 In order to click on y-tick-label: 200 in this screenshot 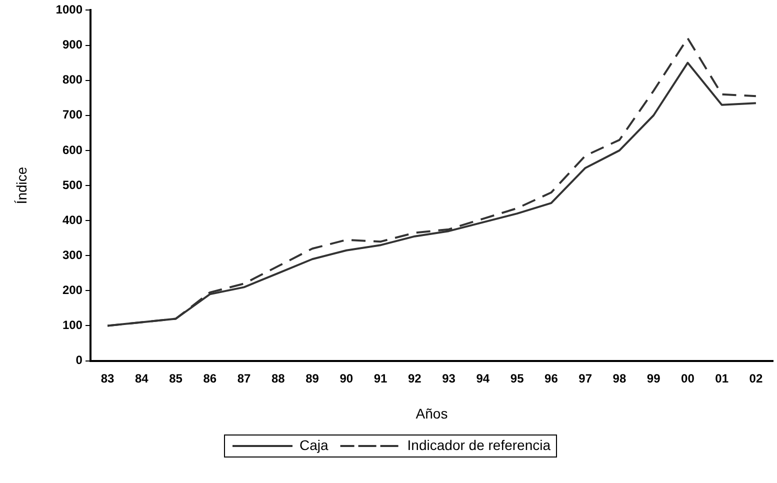, I will do `click(72, 289)`.